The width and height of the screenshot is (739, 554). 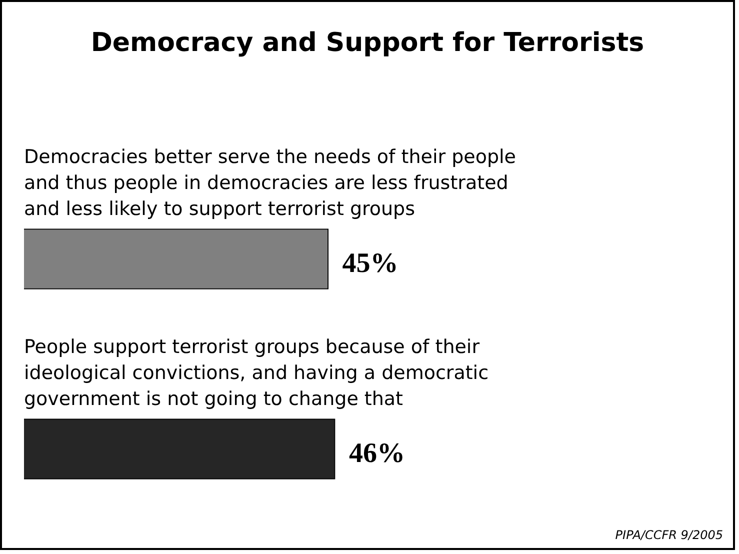 What do you see at coordinates (370, 264) in the screenshot?
I see `data-label: 45%` at bounding box center [370, 264].